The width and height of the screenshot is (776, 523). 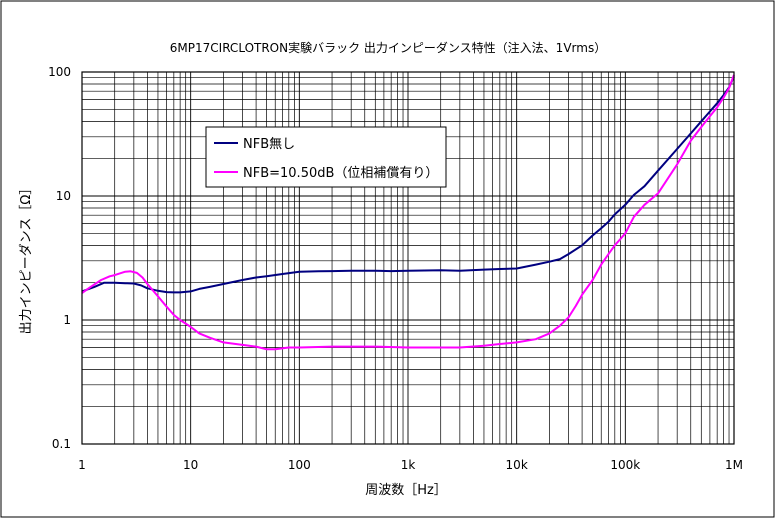 I want to click on y-tick-label: 0.1, so click(x=61, y=444).